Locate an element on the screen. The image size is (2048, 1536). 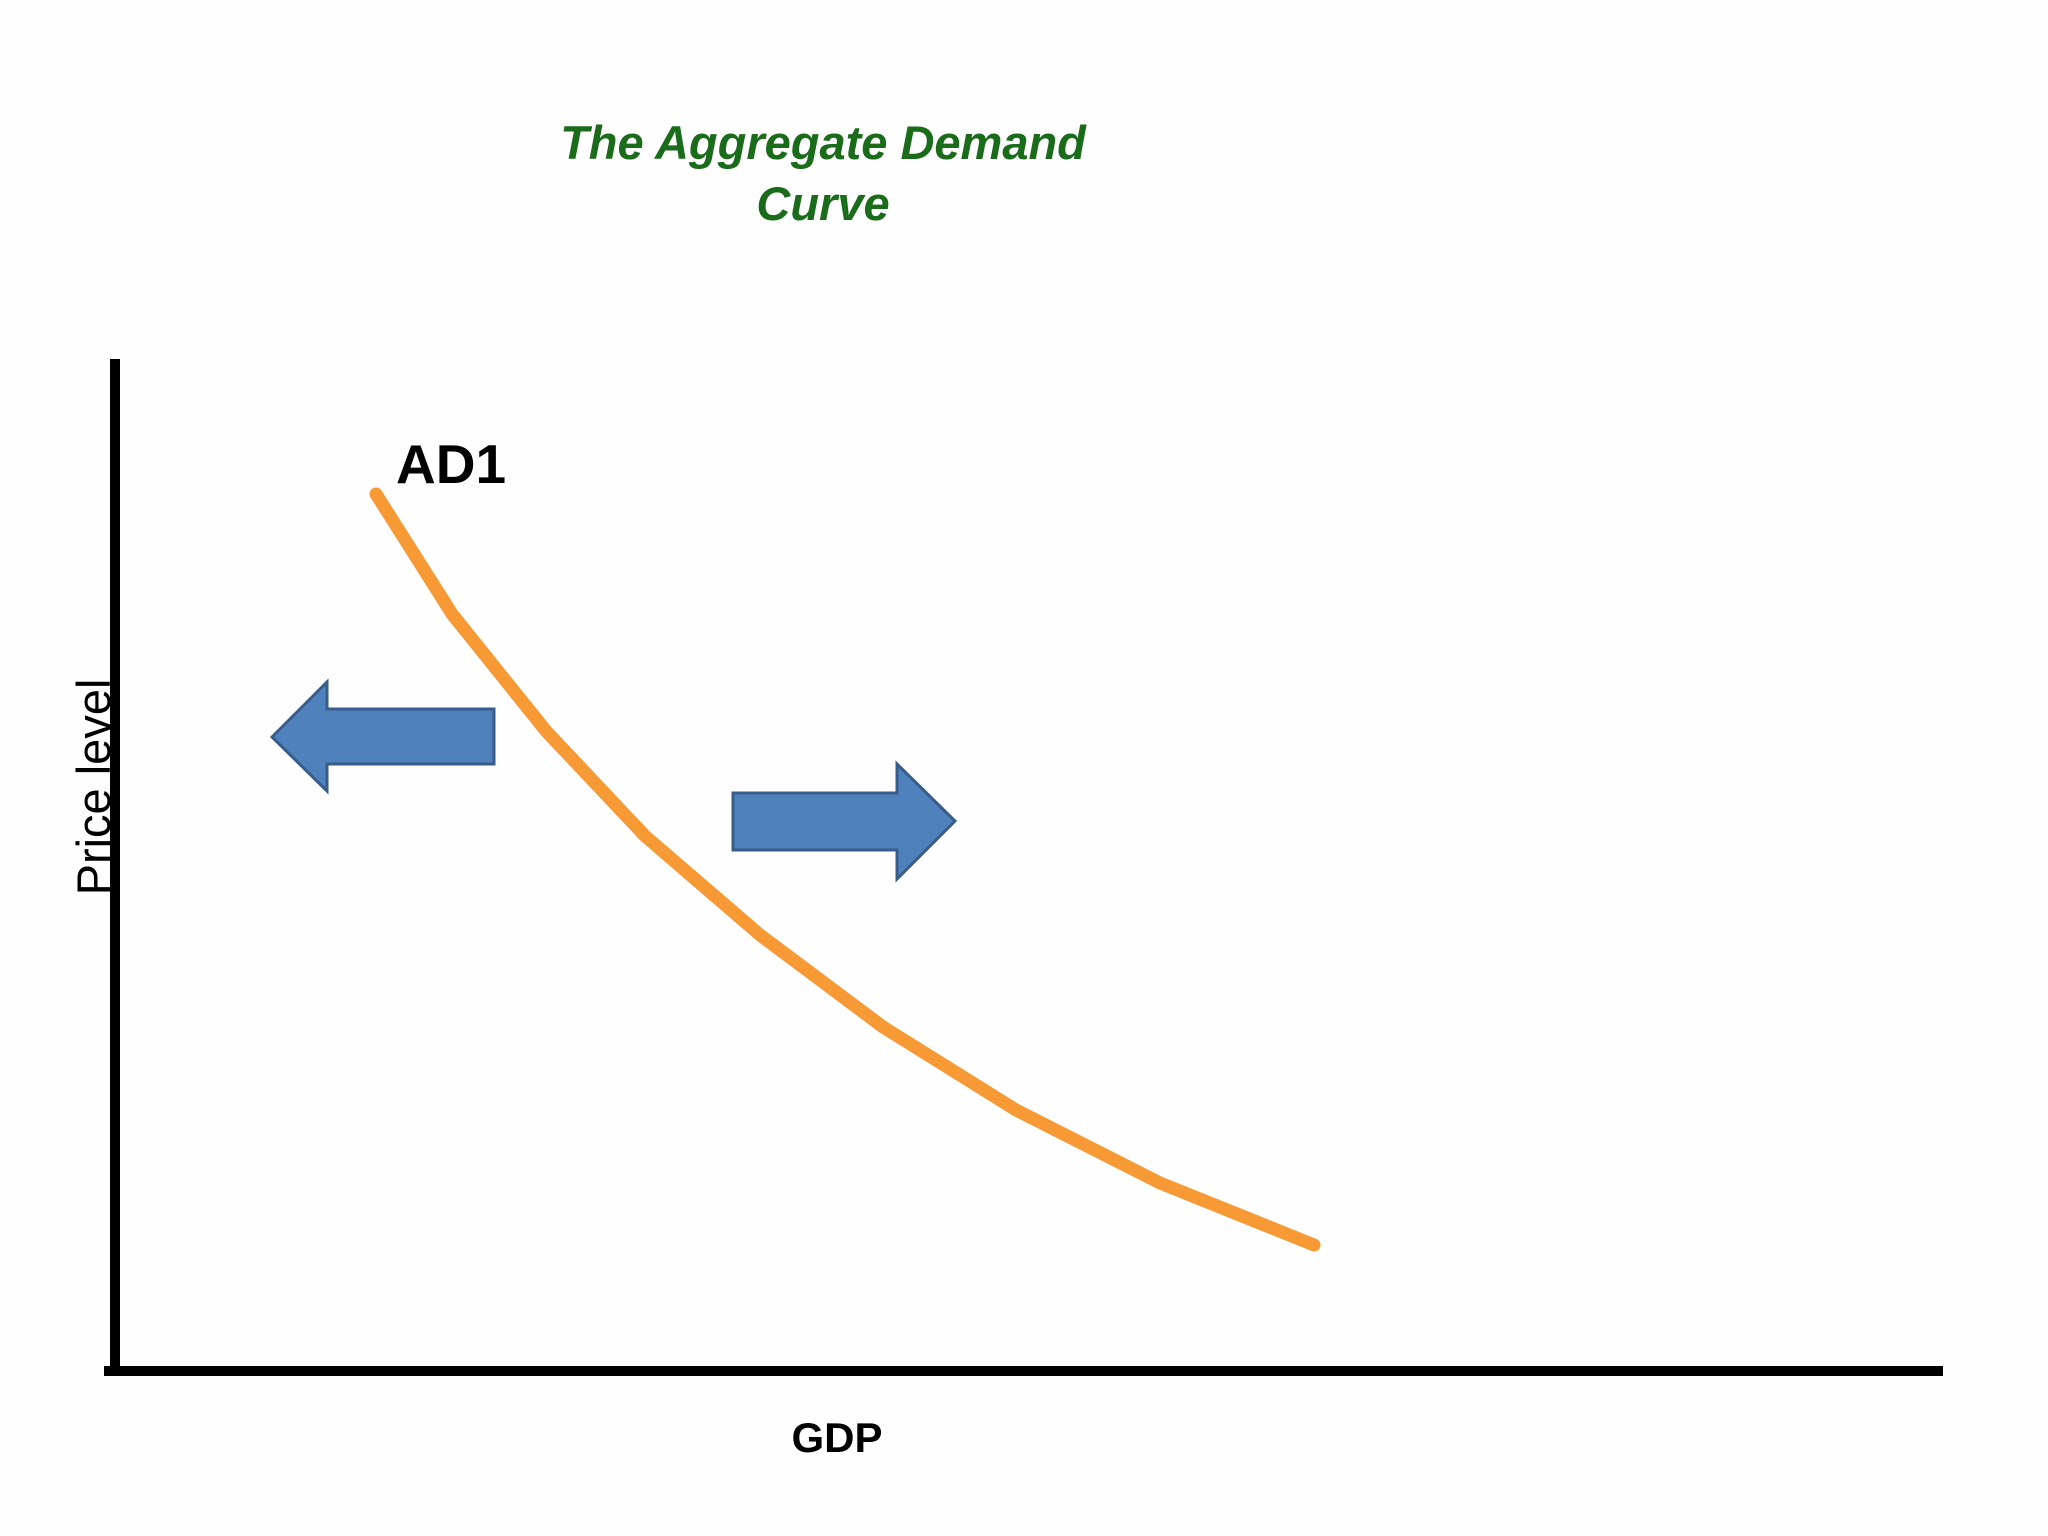
x-axis-label: GDP is located at coordinates (836, 1437).